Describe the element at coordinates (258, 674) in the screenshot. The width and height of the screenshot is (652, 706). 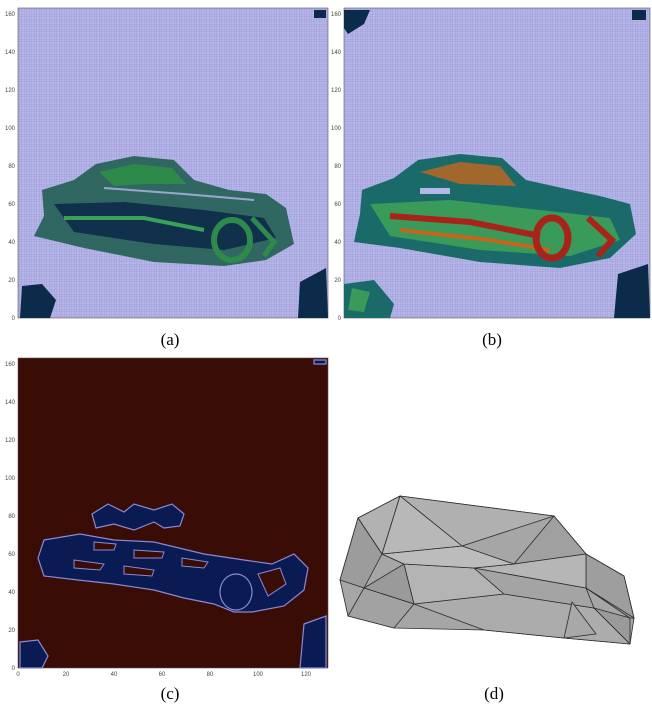
I see `x-tick: 100` at that location.